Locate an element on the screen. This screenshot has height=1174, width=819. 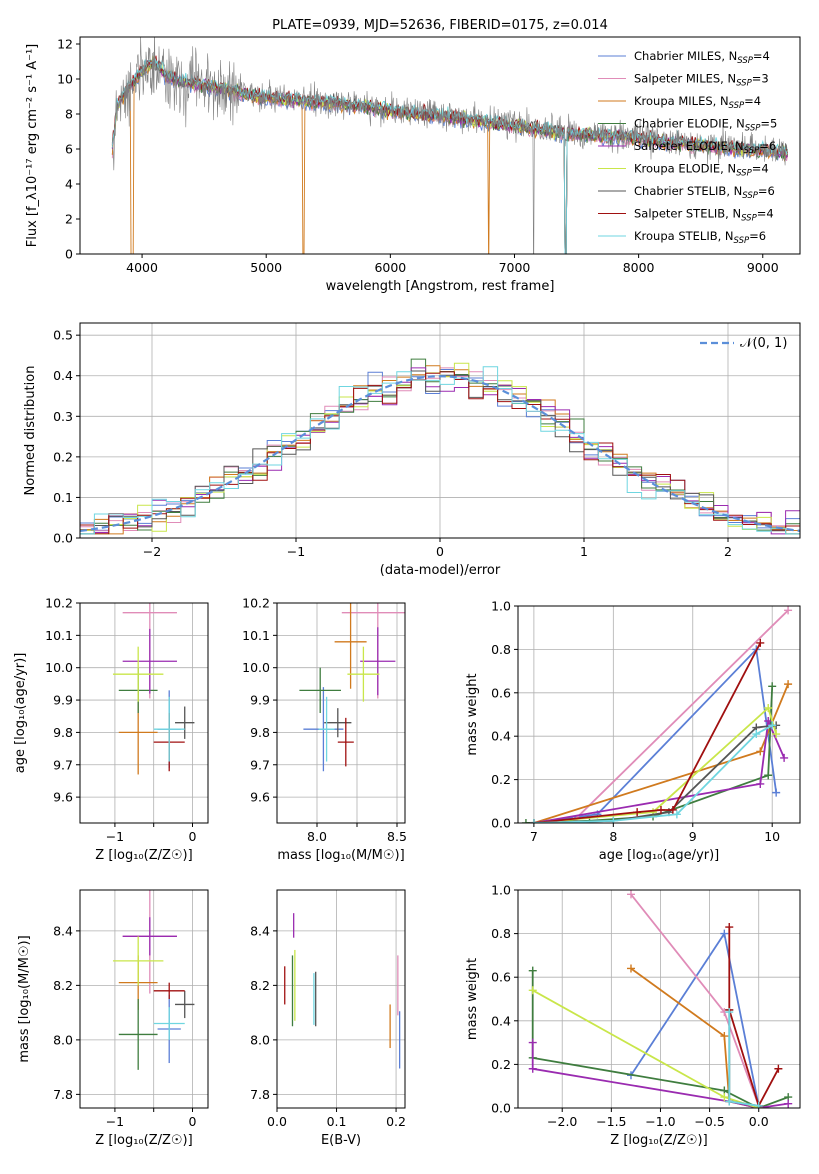
histogram-kroupa-stelib is located at coordinates (440, 450).